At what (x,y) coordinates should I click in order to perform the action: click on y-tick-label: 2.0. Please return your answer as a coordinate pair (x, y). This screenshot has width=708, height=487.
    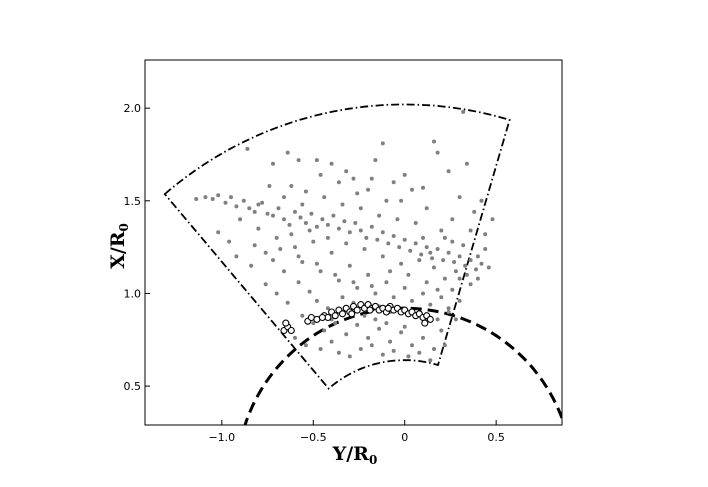
    Looking at the image, I should click on (133, 108).